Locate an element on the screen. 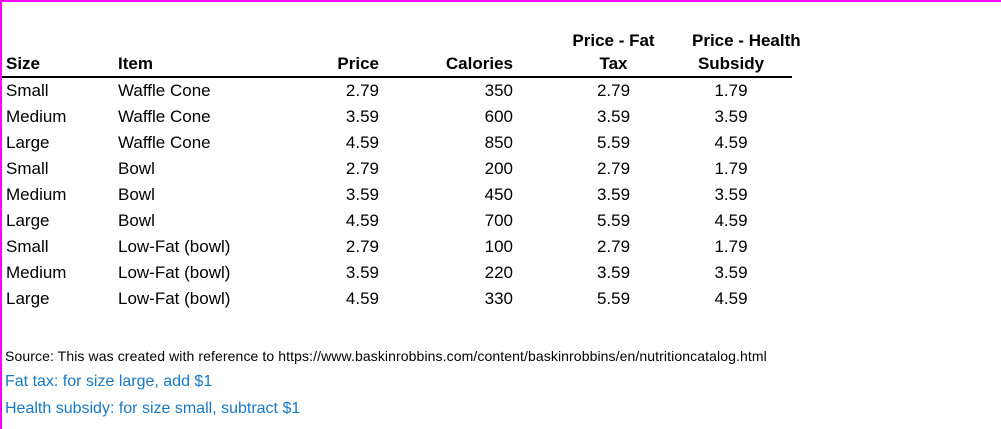 This screenshot has width=1001, height=429. table-header-row-2: Size Item Price Calories Tax Subsidy is located at coordinates (397, 64).